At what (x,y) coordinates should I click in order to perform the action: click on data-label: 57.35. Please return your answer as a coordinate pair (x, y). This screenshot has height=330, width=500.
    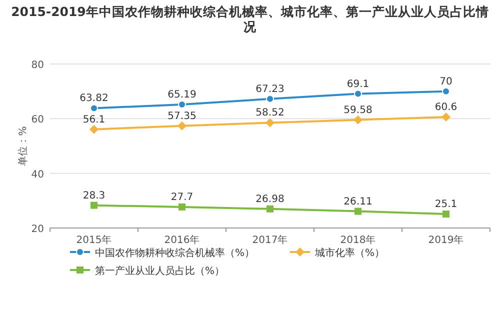
    Looking at the image, I should click on (182, 116).